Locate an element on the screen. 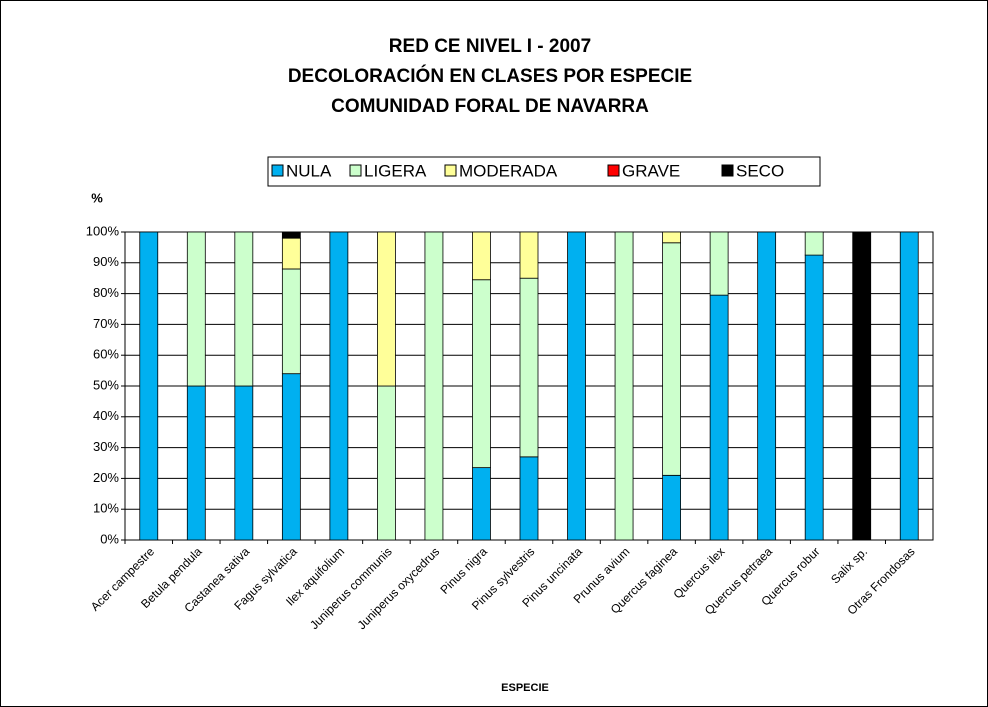  y-tick-label: 90% is located at coordinates (106, 261).